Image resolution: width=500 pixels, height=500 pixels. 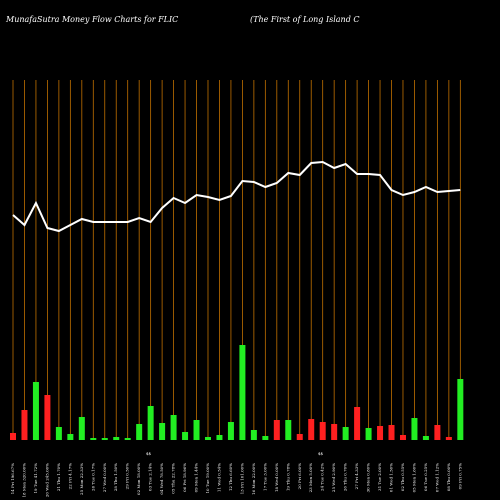 I want to click on x-tick-label: 05 Thu 22.78%, so click(x=173, y=478).